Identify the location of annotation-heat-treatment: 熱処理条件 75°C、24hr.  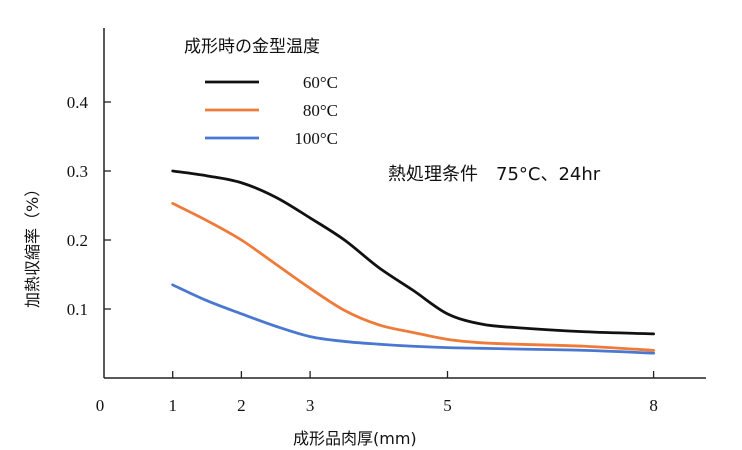
(494, 174).